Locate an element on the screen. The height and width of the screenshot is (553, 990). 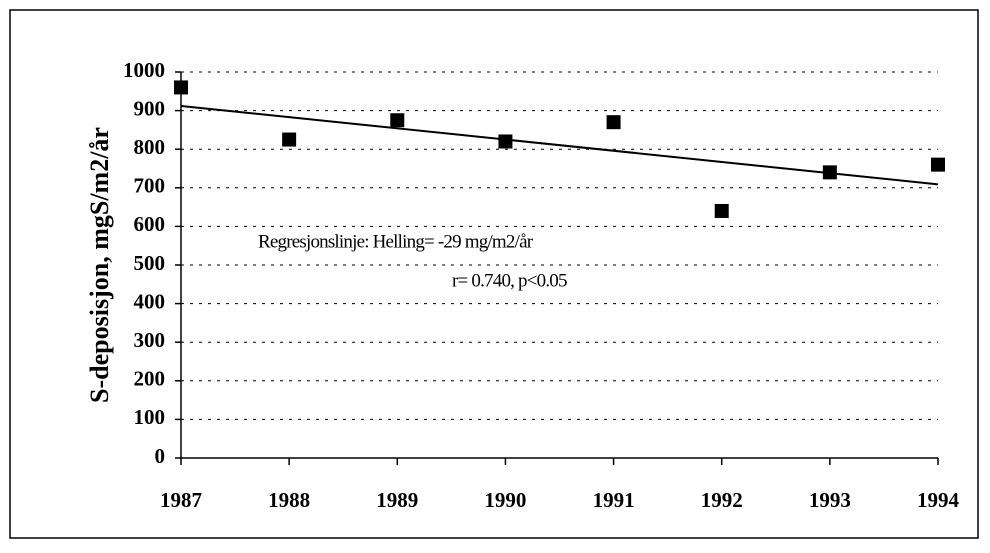
y-tick-label: 700 is located at coordinates (150, 186).